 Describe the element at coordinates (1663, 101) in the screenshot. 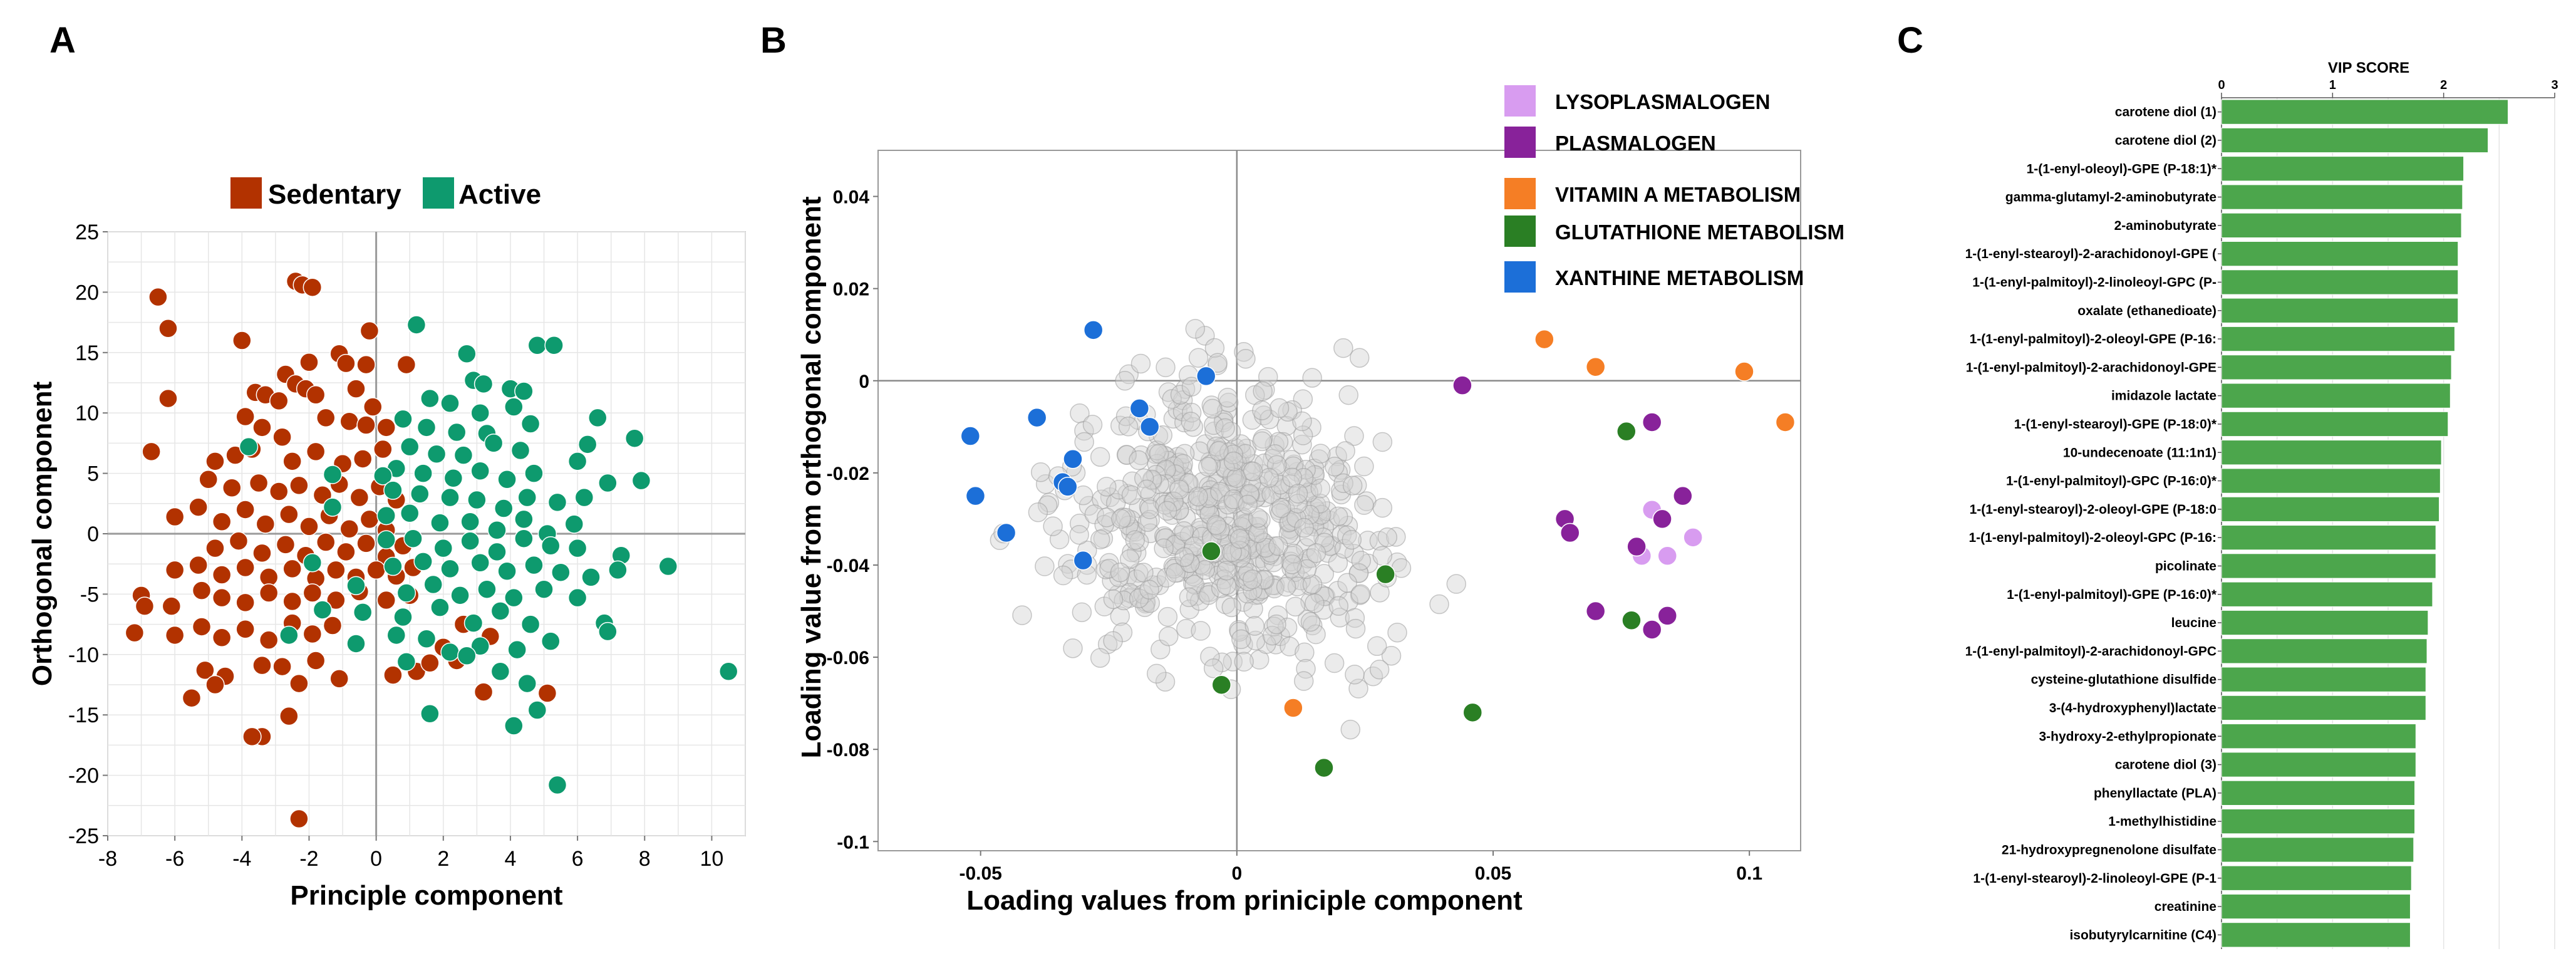

I see `legend-label-lysoplasmalogen: LYSOPLASMALOGEN` at that location.